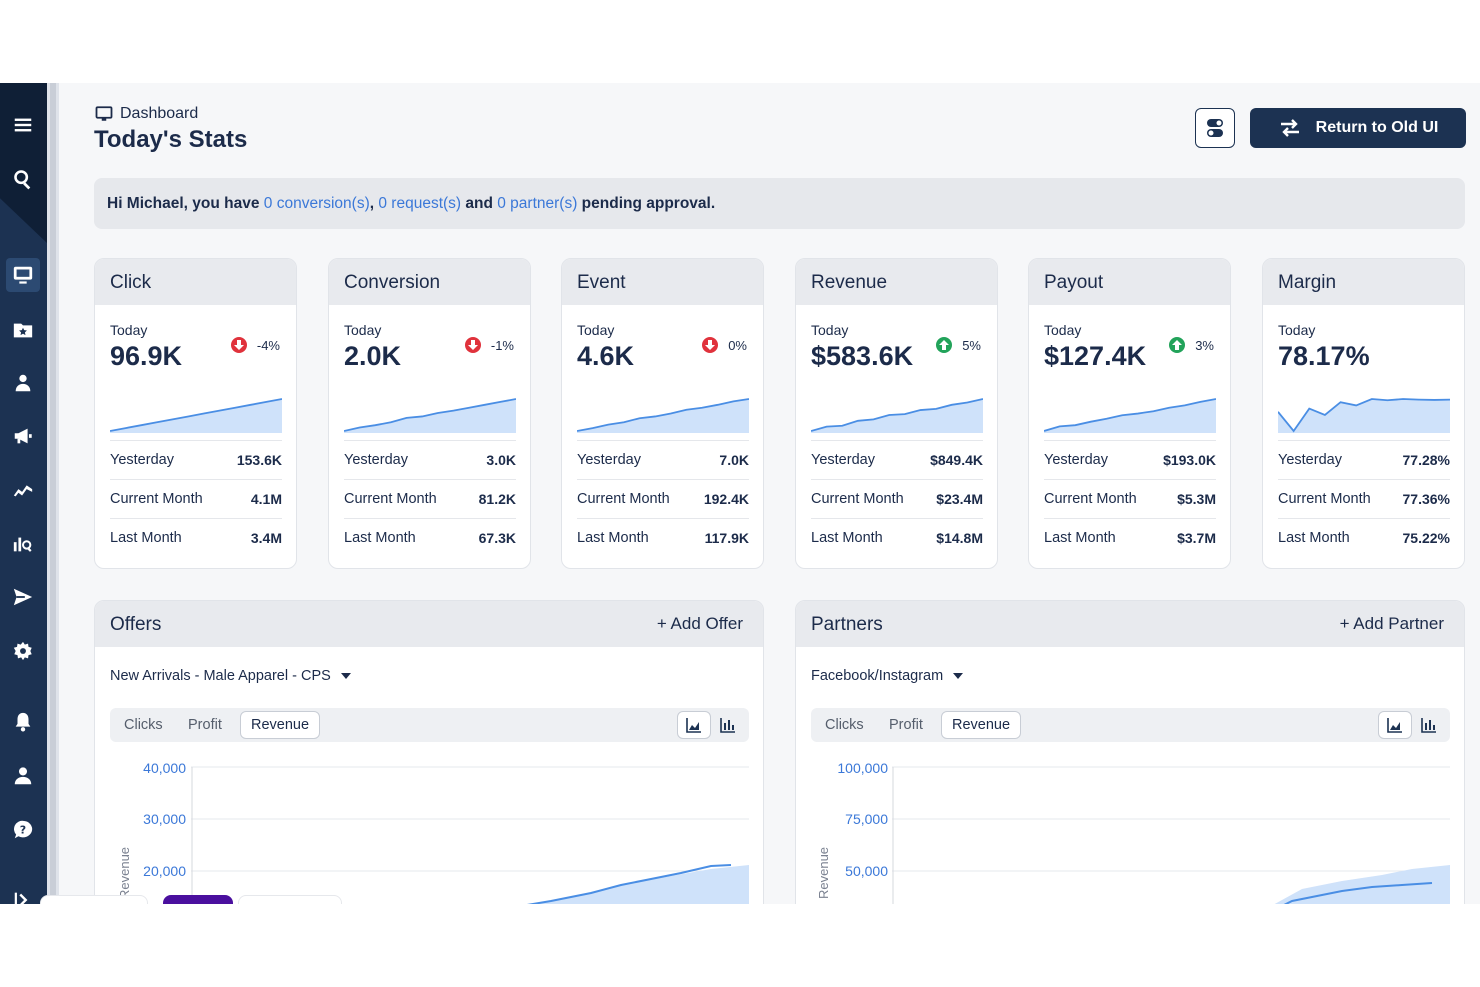 The image size is (1480, 987). What do you see at coordinates (1177, 345) in the screenshot?
I see `arrow-up-icon` at bounding box center [1177, 345].